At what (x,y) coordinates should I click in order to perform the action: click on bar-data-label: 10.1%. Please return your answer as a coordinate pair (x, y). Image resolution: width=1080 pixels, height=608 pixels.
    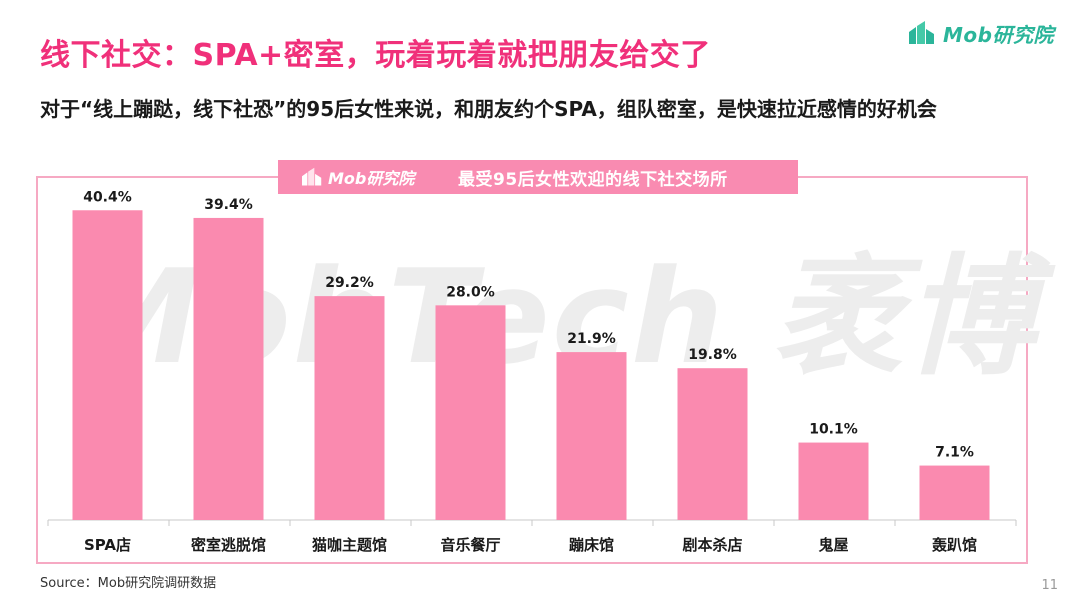
    Looking at the image, I should click on (833, 430).